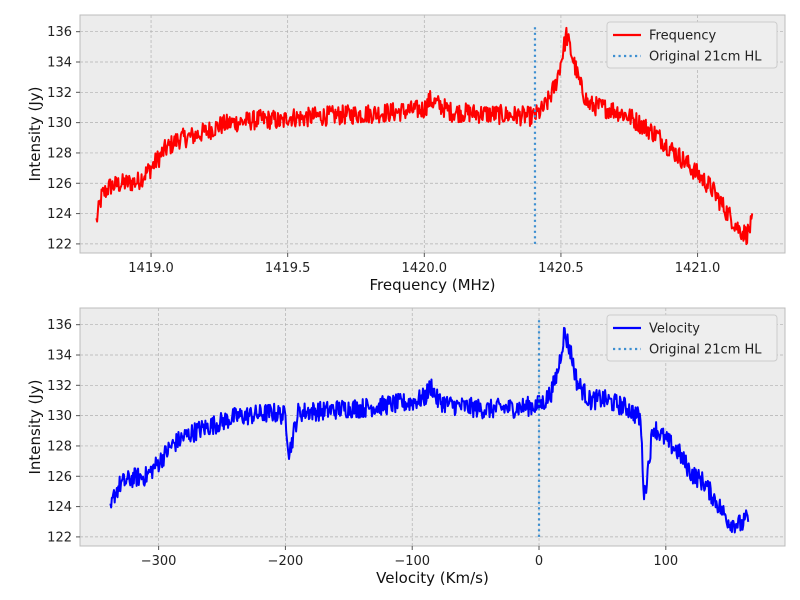 The height and width of the screenshot is (600, 800). Describe the element at coordinates (674, 329) in the screenshot. I see `legend-entry: Velocity` at that location.